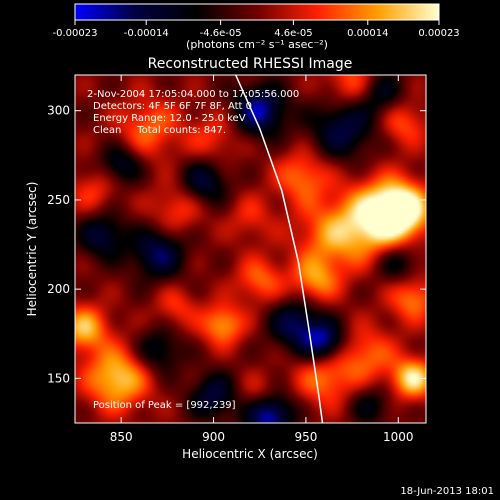 The image size is (500, 500). What do you see at coordinates (279, 249) in the screenshot?
I see `solar-limb-curve` at bounding box center [279, 249].